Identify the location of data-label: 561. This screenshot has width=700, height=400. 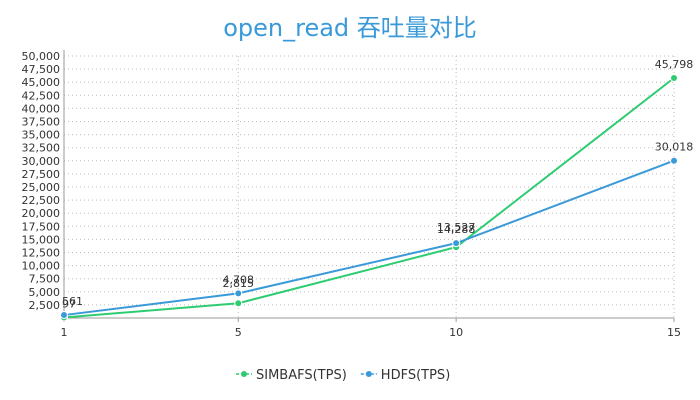
(72, 301).